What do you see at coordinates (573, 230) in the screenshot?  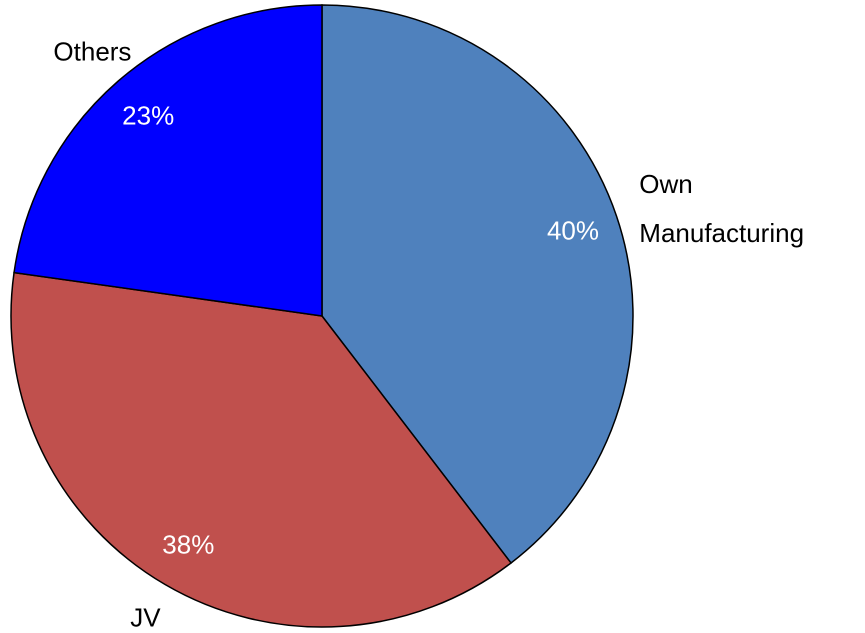 I see `data-label: 40%` at bounding box center [573, 230].